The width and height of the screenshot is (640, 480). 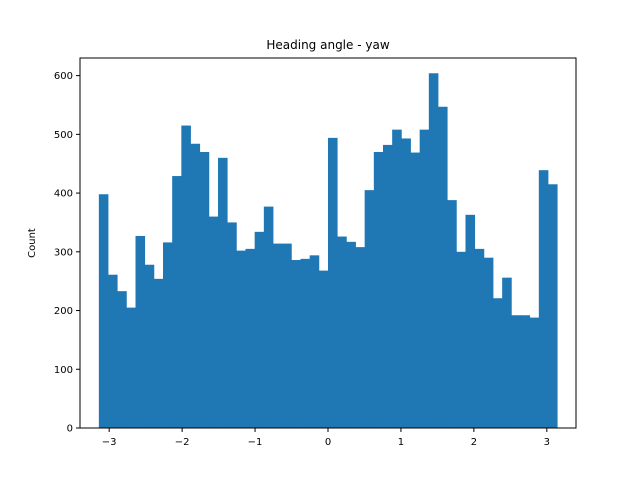 What do you see at coordinates (63, 194) in the screenshot?
I see `y-tick-label: 400` at bounding box center [63, 194].